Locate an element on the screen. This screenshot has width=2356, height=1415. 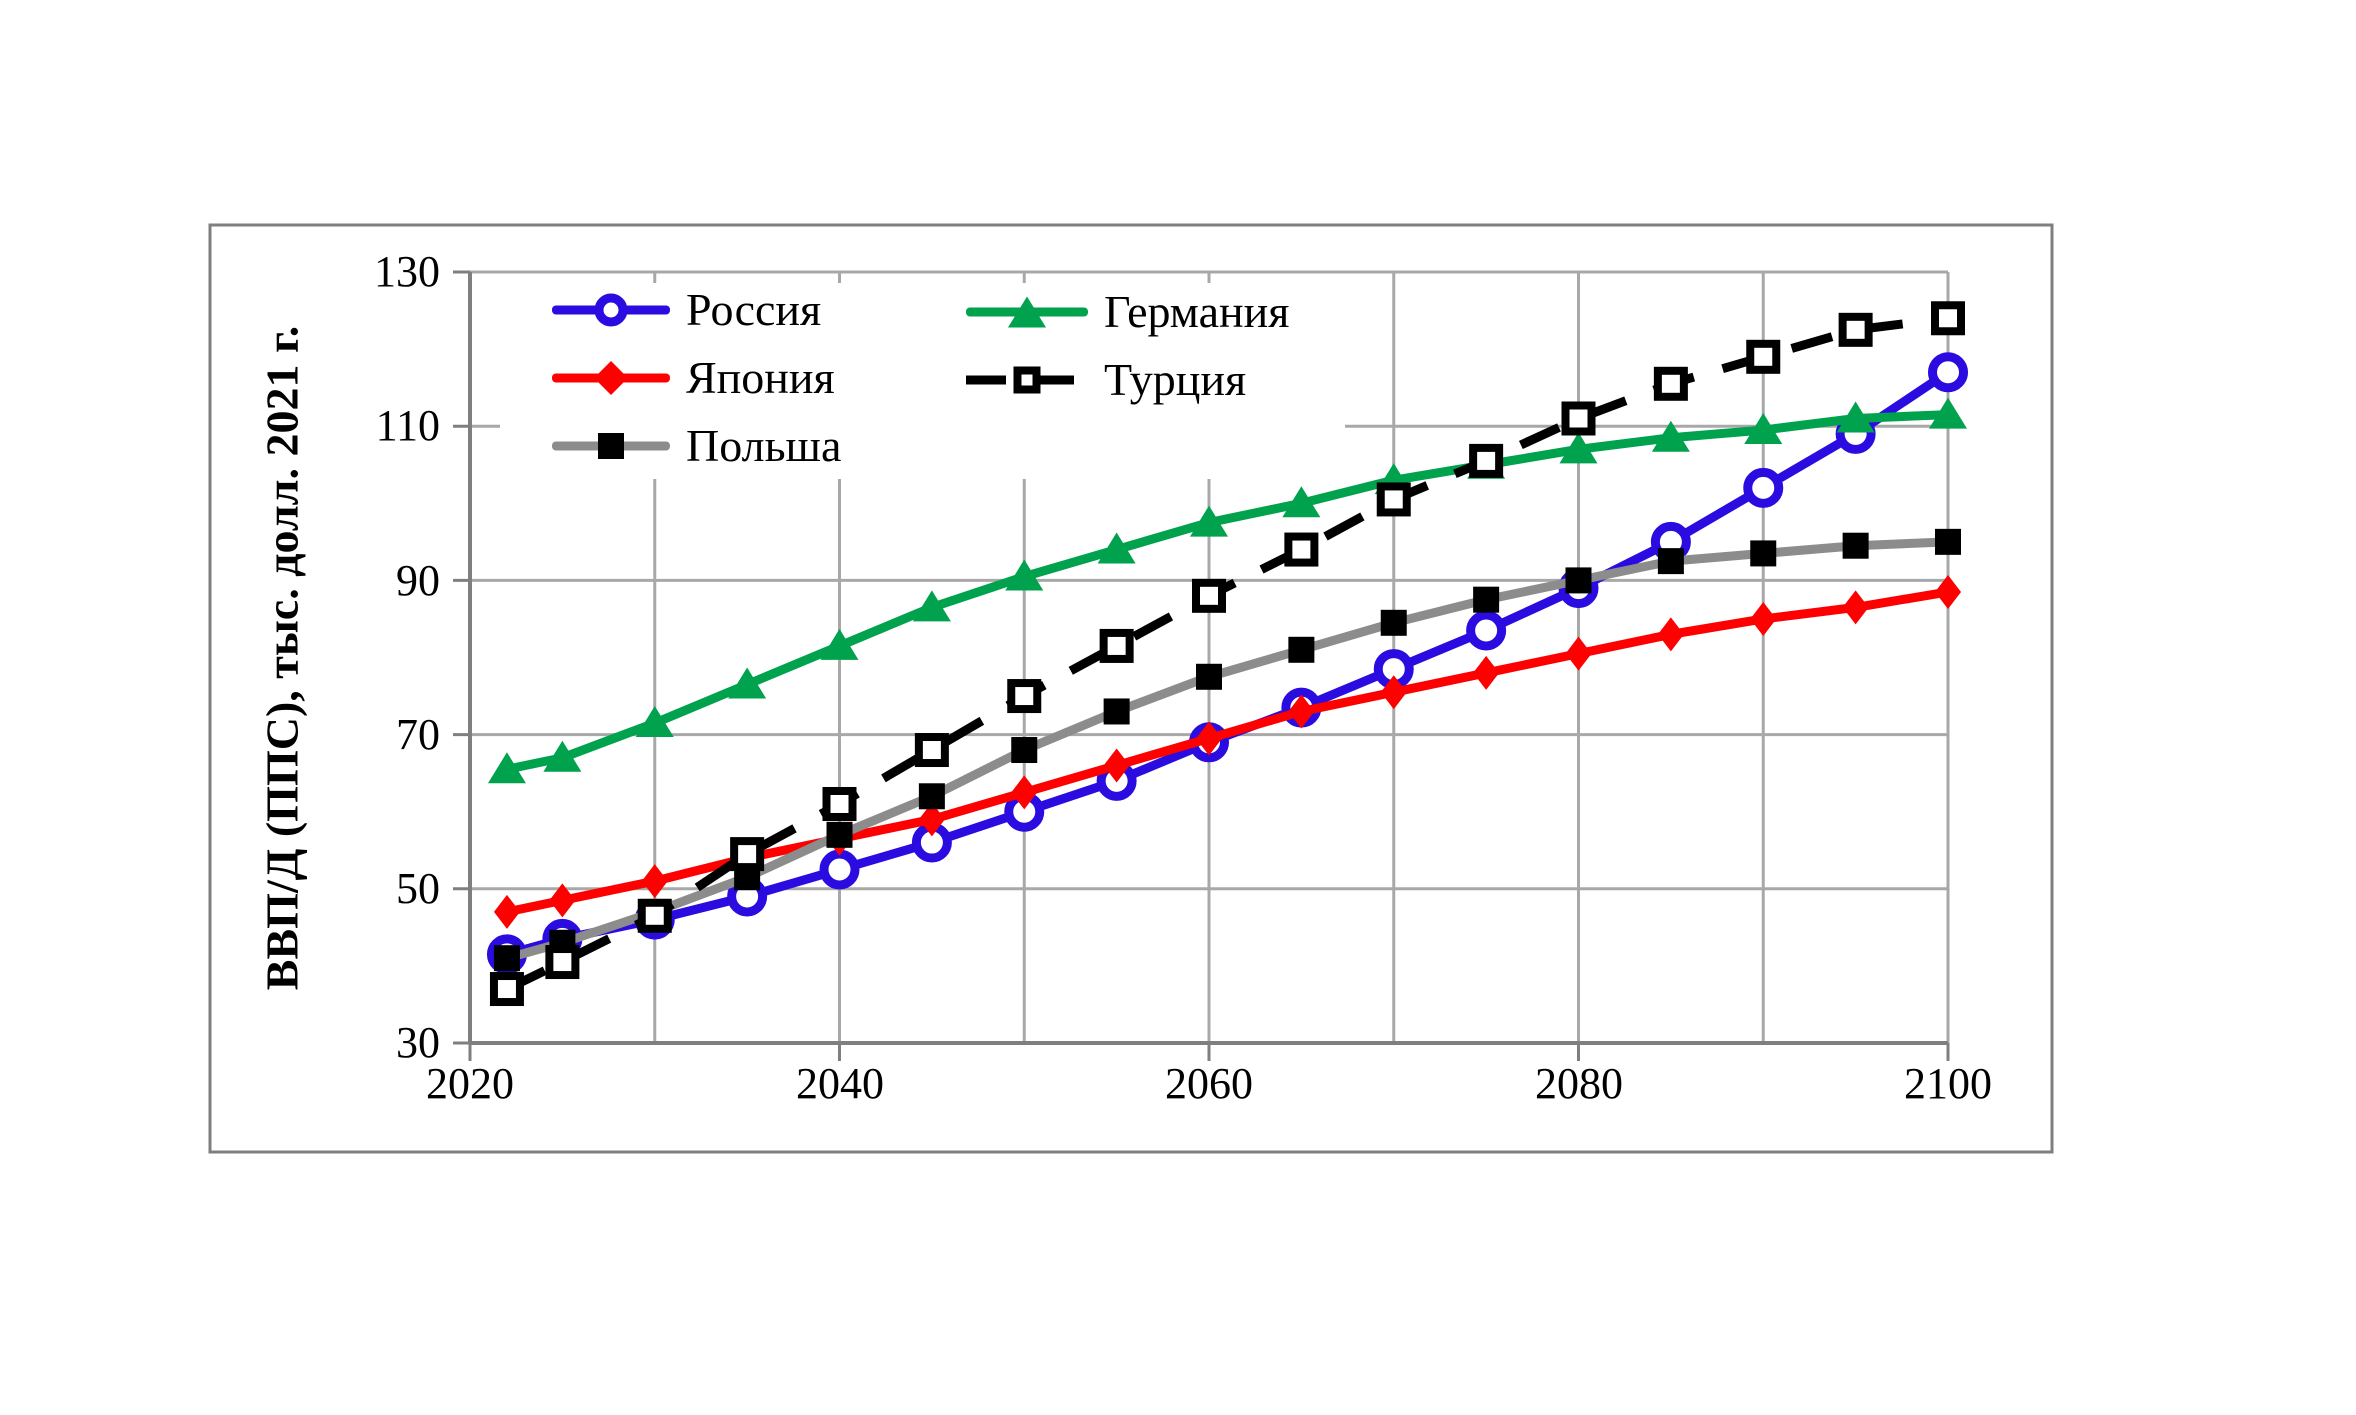
legend-label-germany: Германия is located at coordinates (1197, 311).